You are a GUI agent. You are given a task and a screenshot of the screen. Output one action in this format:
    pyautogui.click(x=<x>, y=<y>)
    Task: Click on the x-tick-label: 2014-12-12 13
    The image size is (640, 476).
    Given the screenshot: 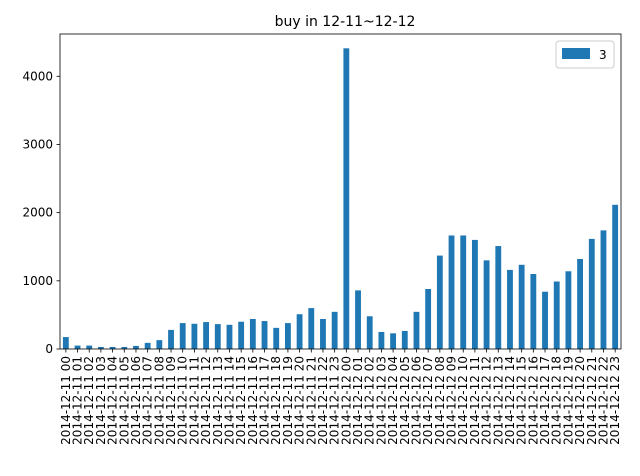 What is the action you would take?
    pyautogui.click(x=498, y=400)
    